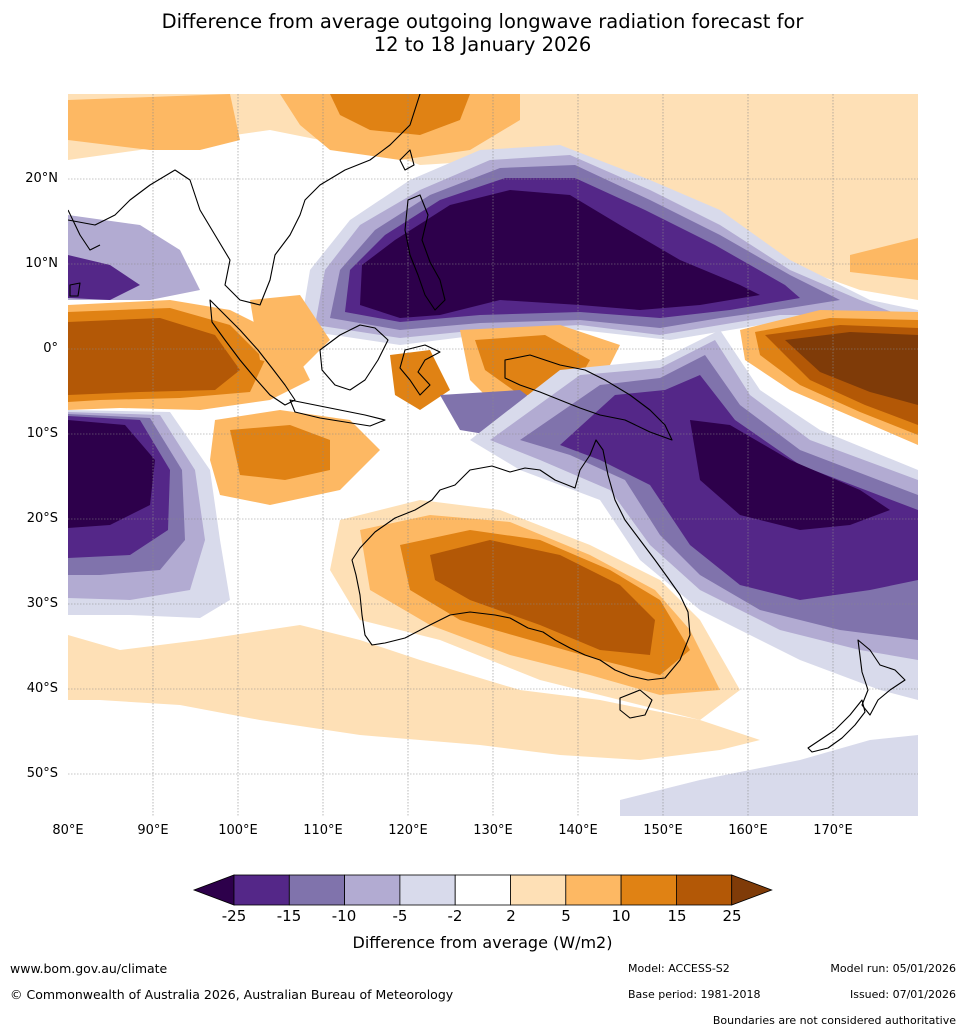 Image resolution: width=965 pixels, height=1035 pixels. I want to click on lon-label-160e: 160°E, so click(748, 830).